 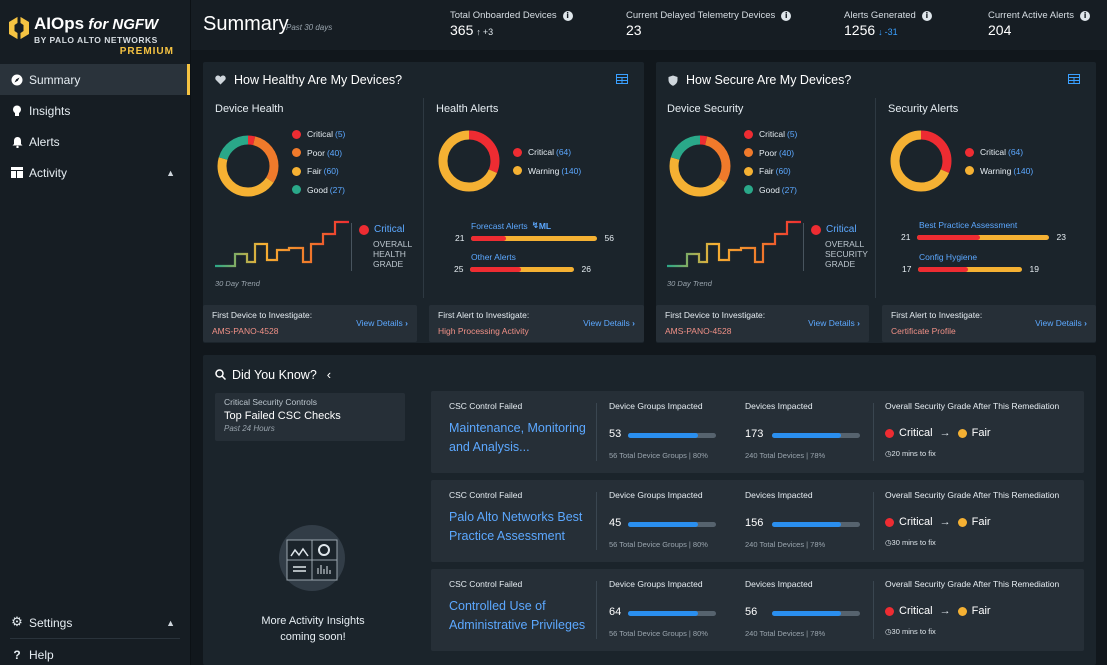 I want to click on forecast-alerts-bar: Forecast Alerts ↯ ML 21 56, so click(x=534, y=231).